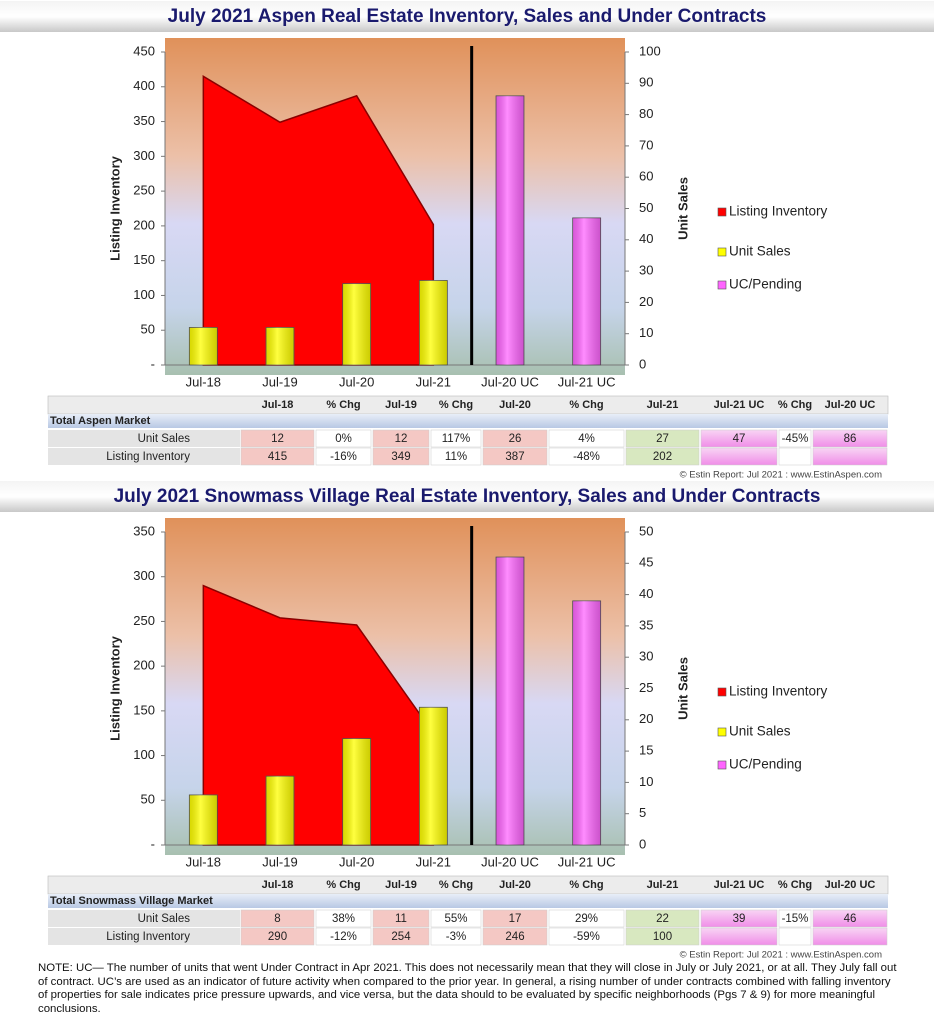  What do you see at coordinates (650, 50) in the screenshot?
I see `y2-tick-label: 100` at bounding box center [650, 50].